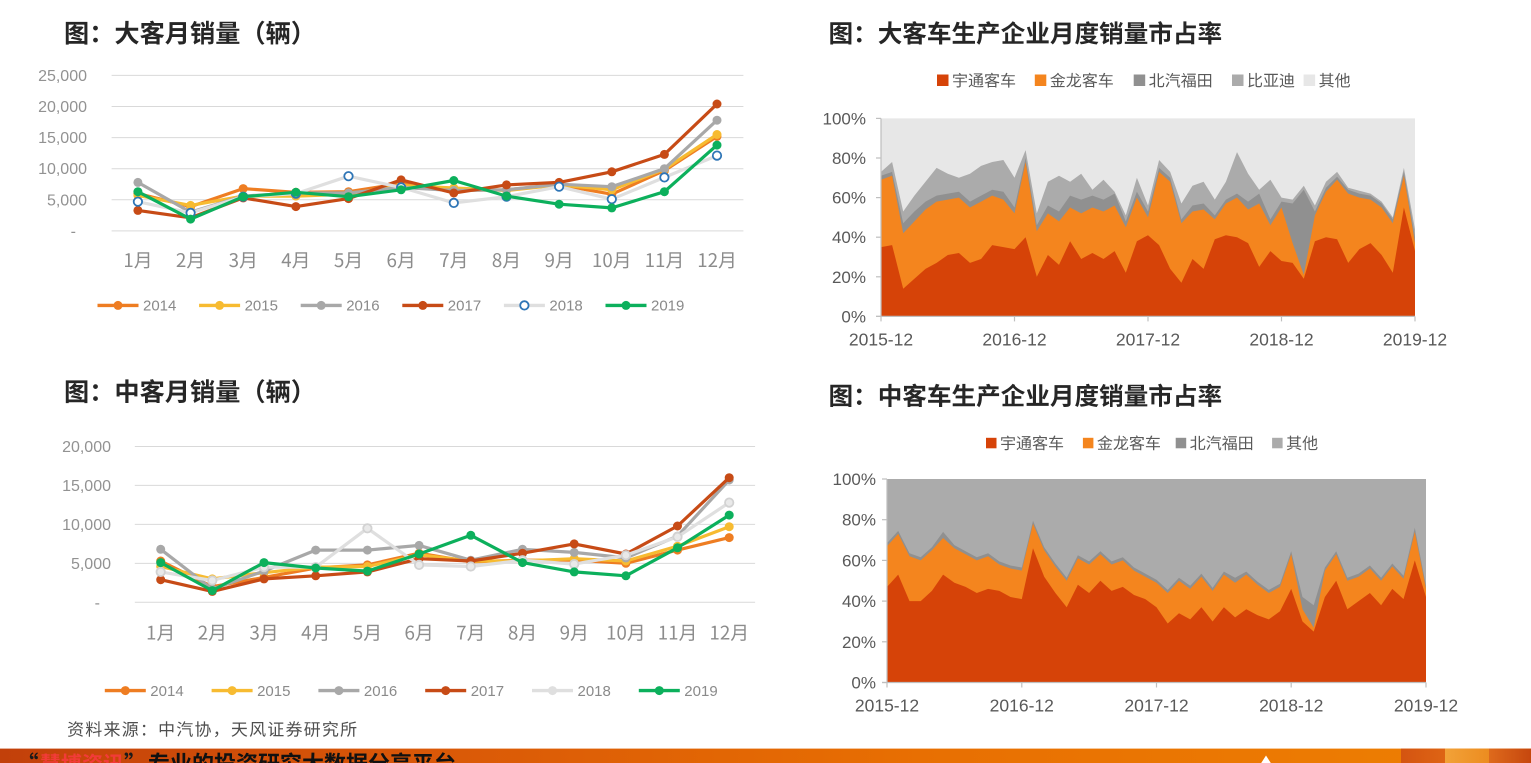 This screenshot has height=763, width=1531. What do you see at coordinates (62, 76) in the screenshot?
I see `svg-text: 25,000` at bounding box center [62, 76].